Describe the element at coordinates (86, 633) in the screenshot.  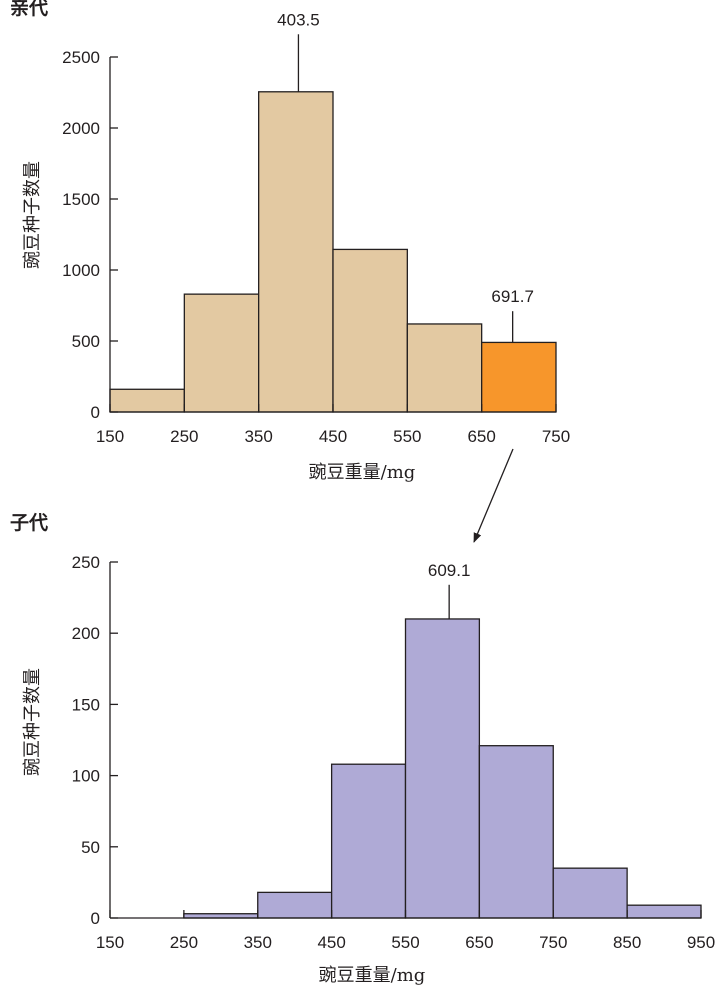
I see `y-tick-label: 200` at that location.